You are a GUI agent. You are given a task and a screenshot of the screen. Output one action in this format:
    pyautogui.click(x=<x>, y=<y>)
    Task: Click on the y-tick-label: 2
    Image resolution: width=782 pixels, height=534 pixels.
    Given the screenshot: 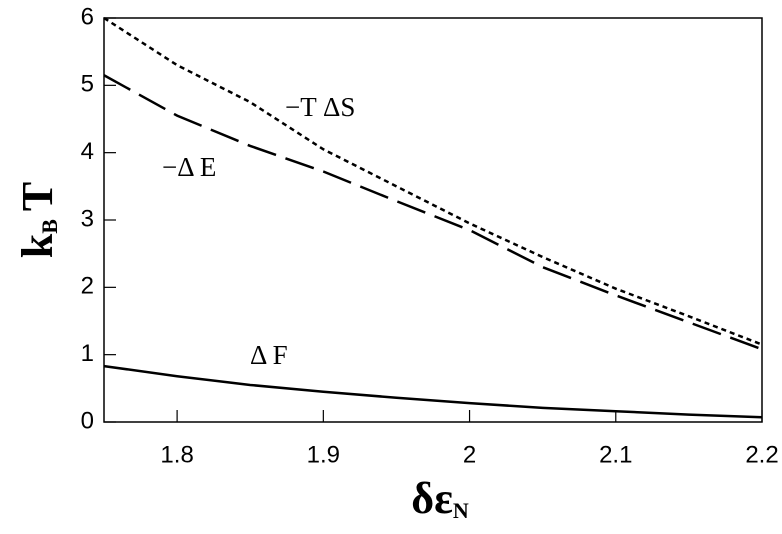 What is the action you would take?
    pyautogui.click(x=87, y=286)
    